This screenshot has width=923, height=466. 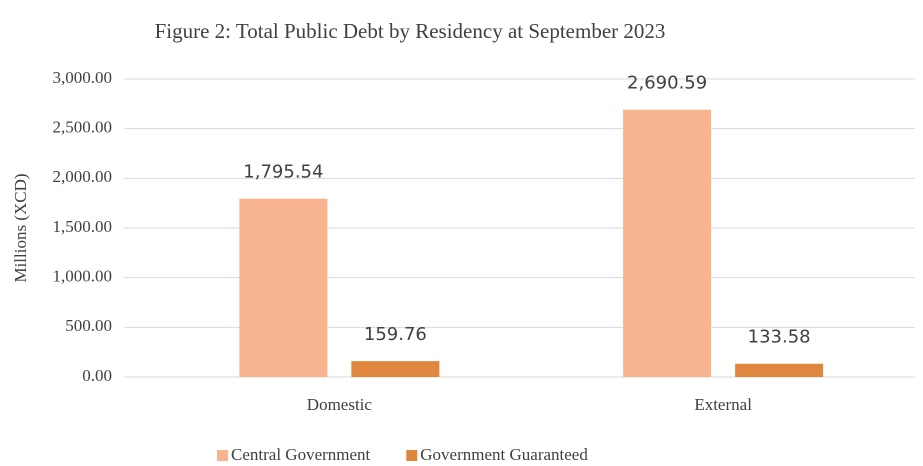 I want to click on y-tick-label: 500.00, so click(x=88, y=325).